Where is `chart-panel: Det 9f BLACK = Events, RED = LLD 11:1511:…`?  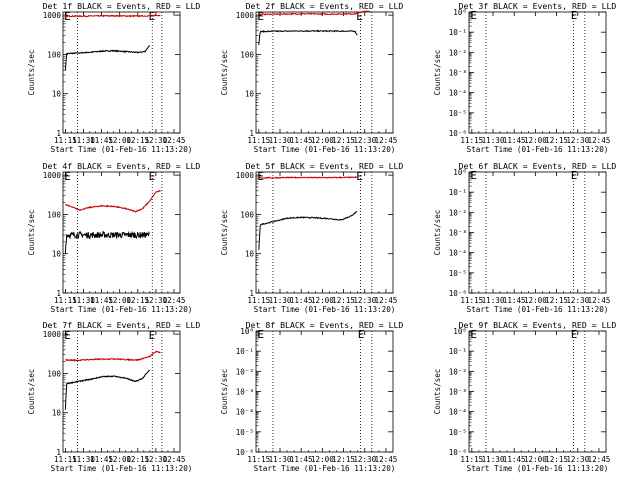
chart-panel: Det 9f BLACK = Events, RED = LLD 11:1511:… is located at coordinates (524, 396).